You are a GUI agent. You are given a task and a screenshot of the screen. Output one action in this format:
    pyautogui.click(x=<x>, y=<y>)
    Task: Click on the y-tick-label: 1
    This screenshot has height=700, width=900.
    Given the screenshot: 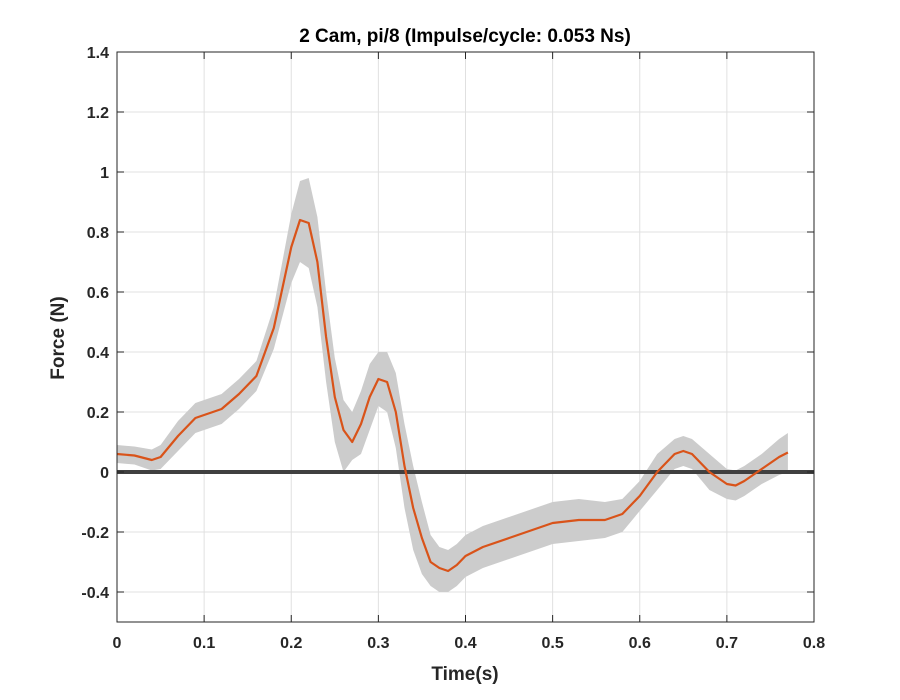 What is the action you would take?
    pyautogui.click(x=104, y=173)
    